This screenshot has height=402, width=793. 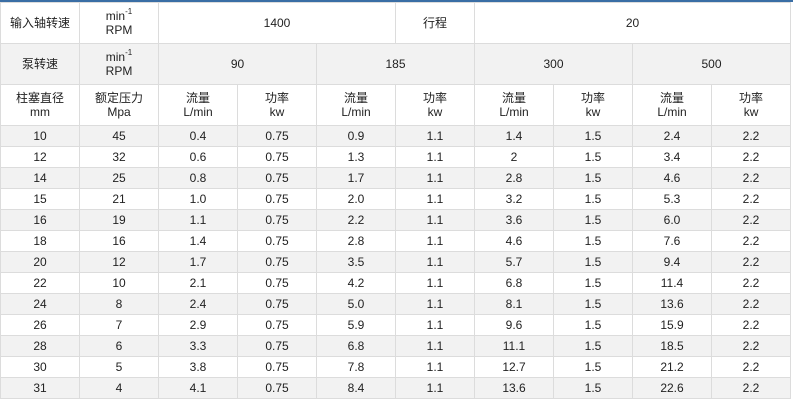 I want to click on table-cell: 21.2, so click(x=672, y=367).